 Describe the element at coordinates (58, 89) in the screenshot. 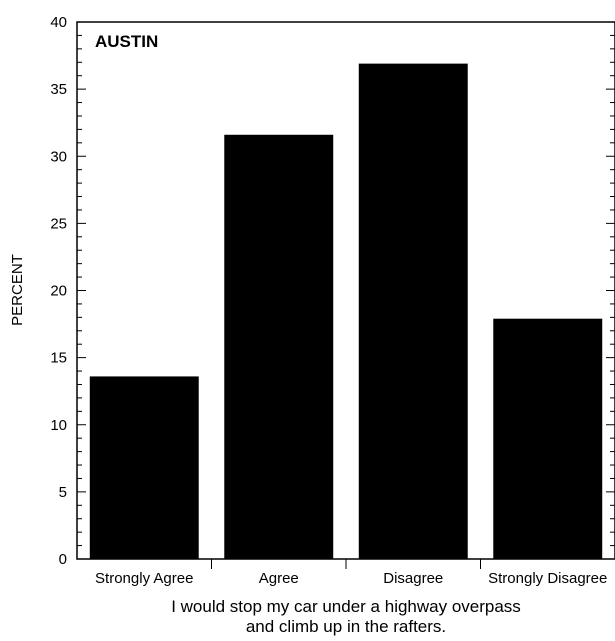

I see `y-tick-label: 35` at that location.